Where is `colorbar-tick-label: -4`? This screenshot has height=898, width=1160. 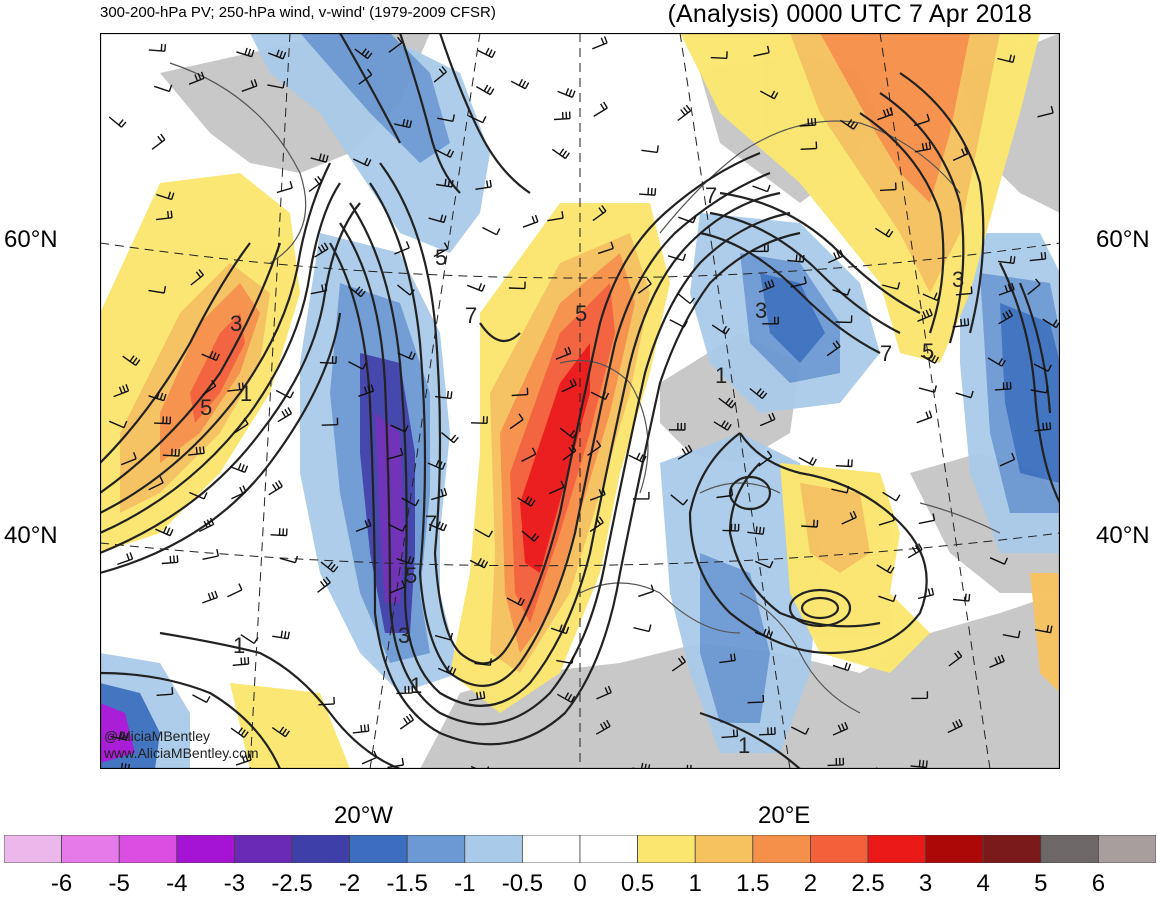
colorbar-tick-label: -4 is located at coordinates (177, 883).